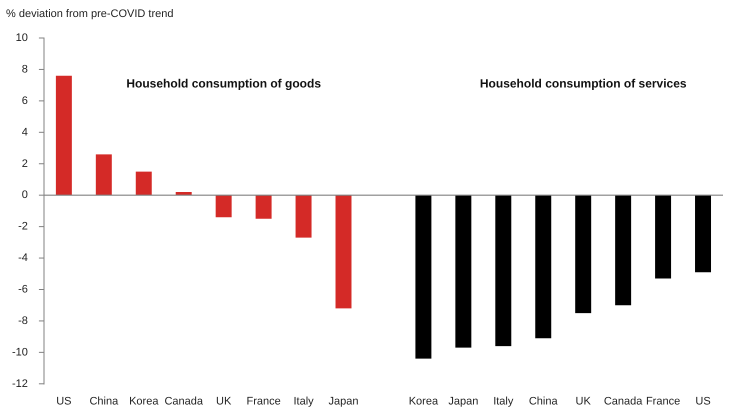 Image resolution: width=729 pixels, height=413 pixels. I want to click on y-tick-label: 6, so click(25, 100).